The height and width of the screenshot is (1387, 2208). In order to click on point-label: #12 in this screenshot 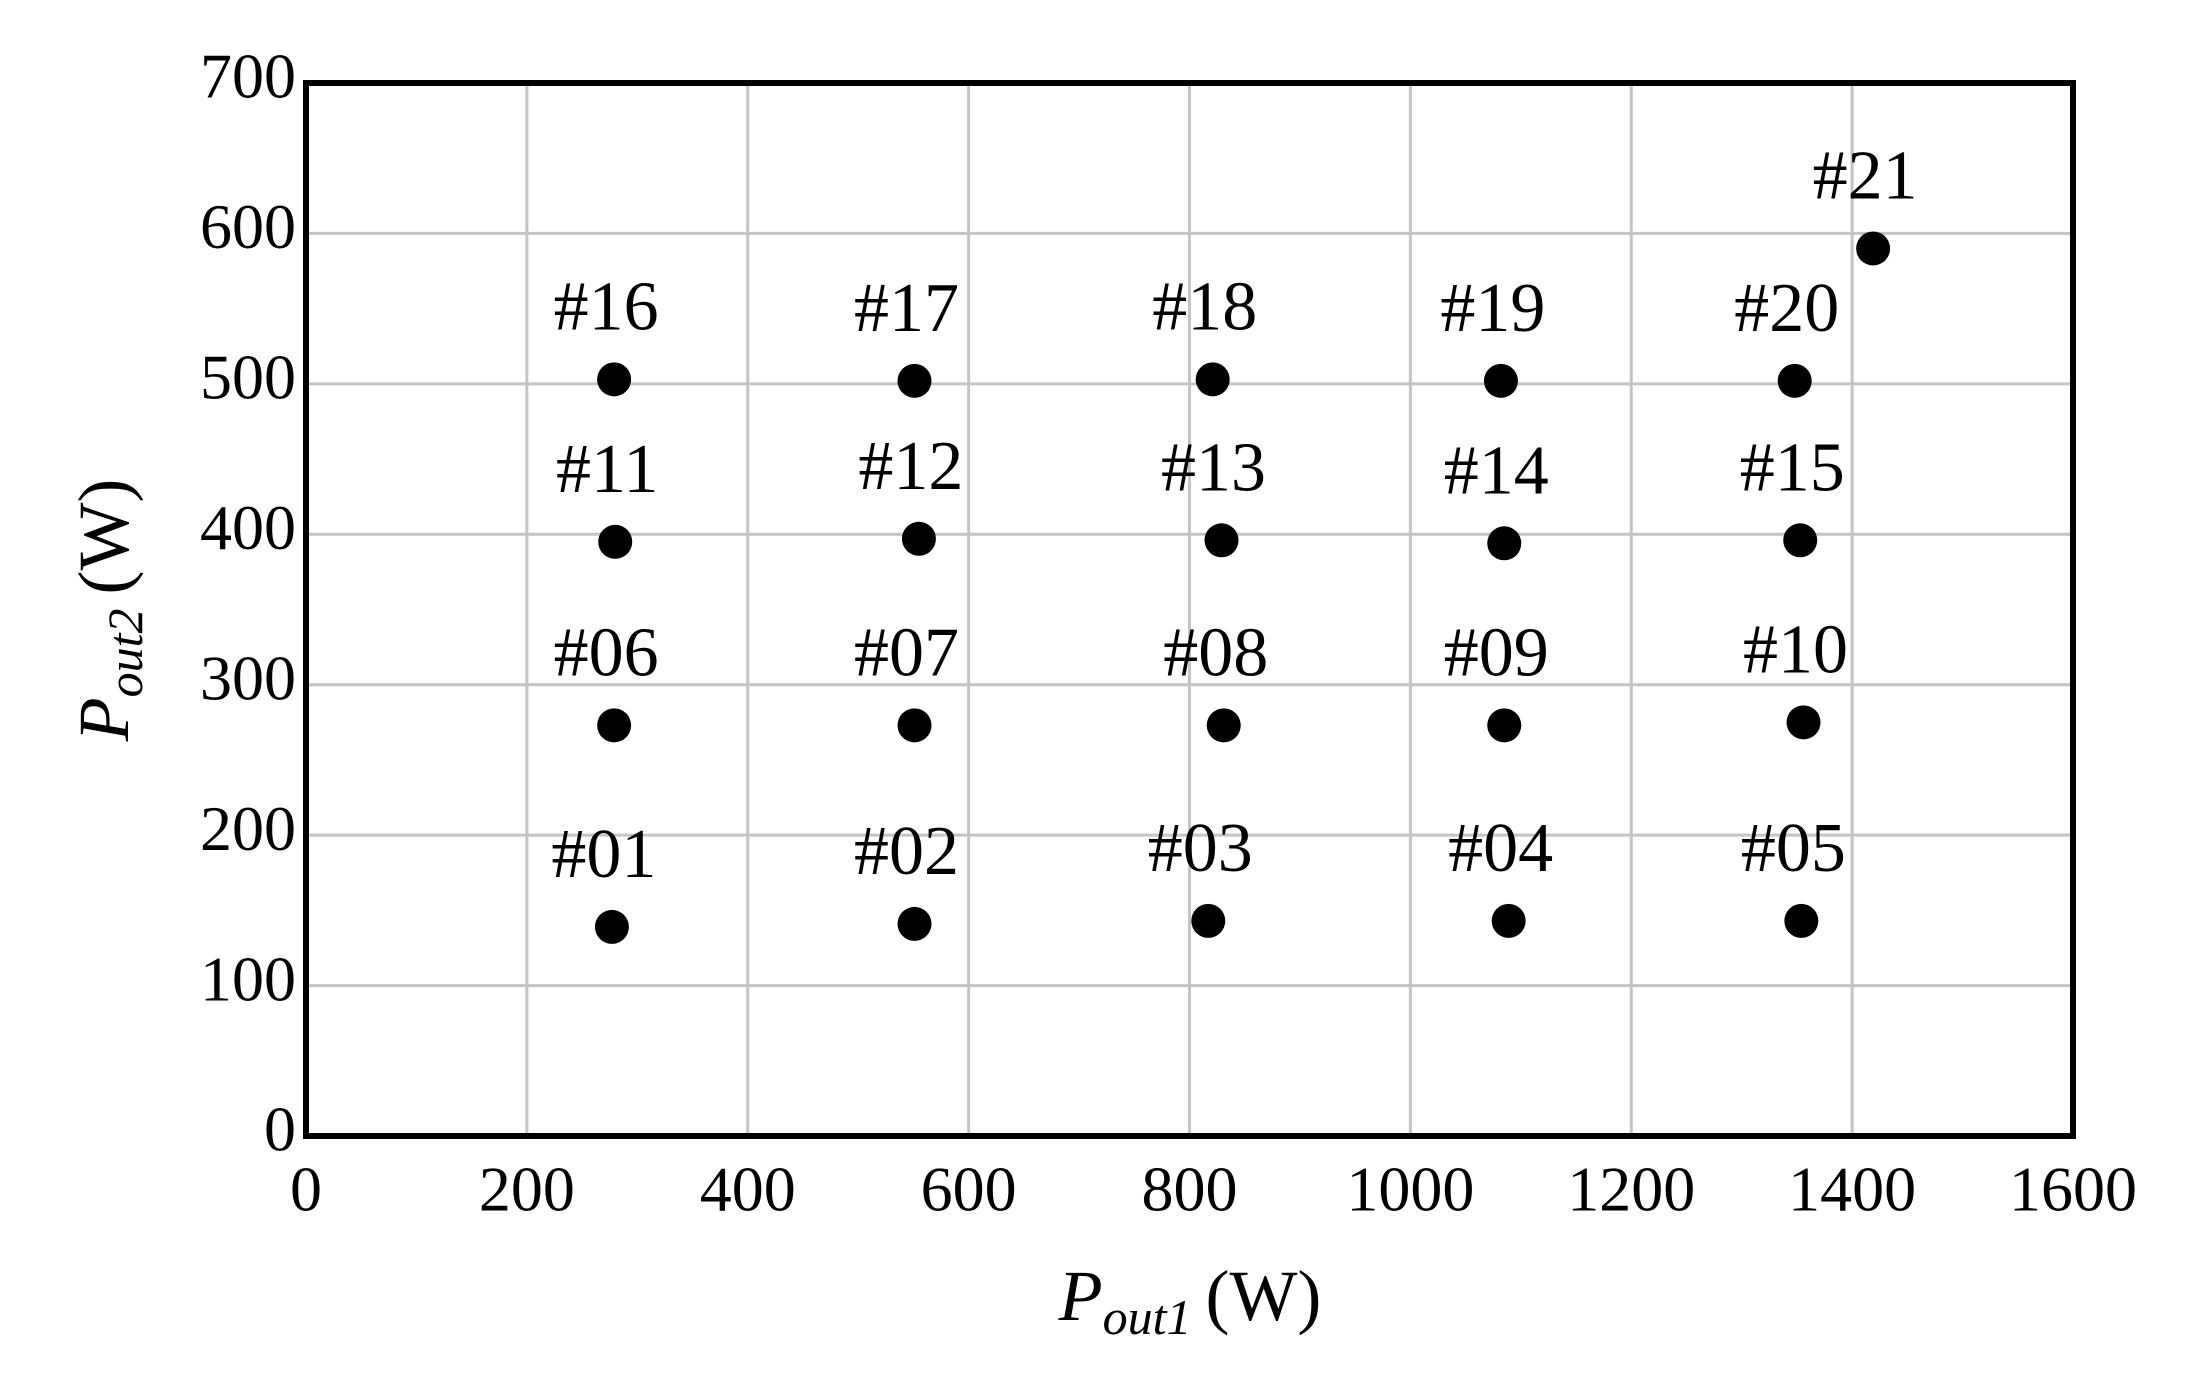, I will do `click(910, 466)`.